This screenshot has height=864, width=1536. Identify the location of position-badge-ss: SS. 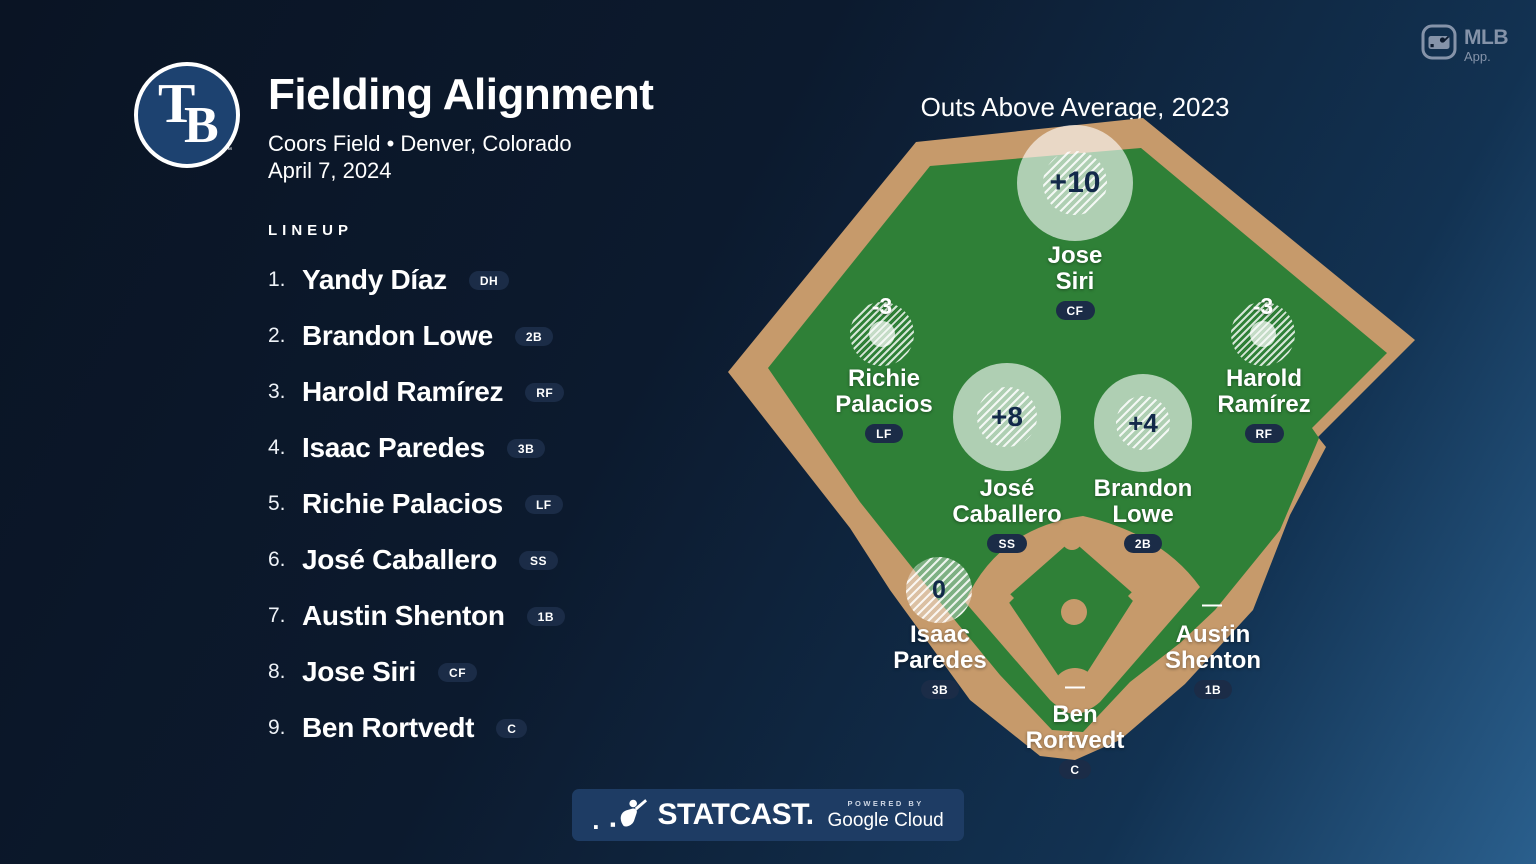
(1007, 543).